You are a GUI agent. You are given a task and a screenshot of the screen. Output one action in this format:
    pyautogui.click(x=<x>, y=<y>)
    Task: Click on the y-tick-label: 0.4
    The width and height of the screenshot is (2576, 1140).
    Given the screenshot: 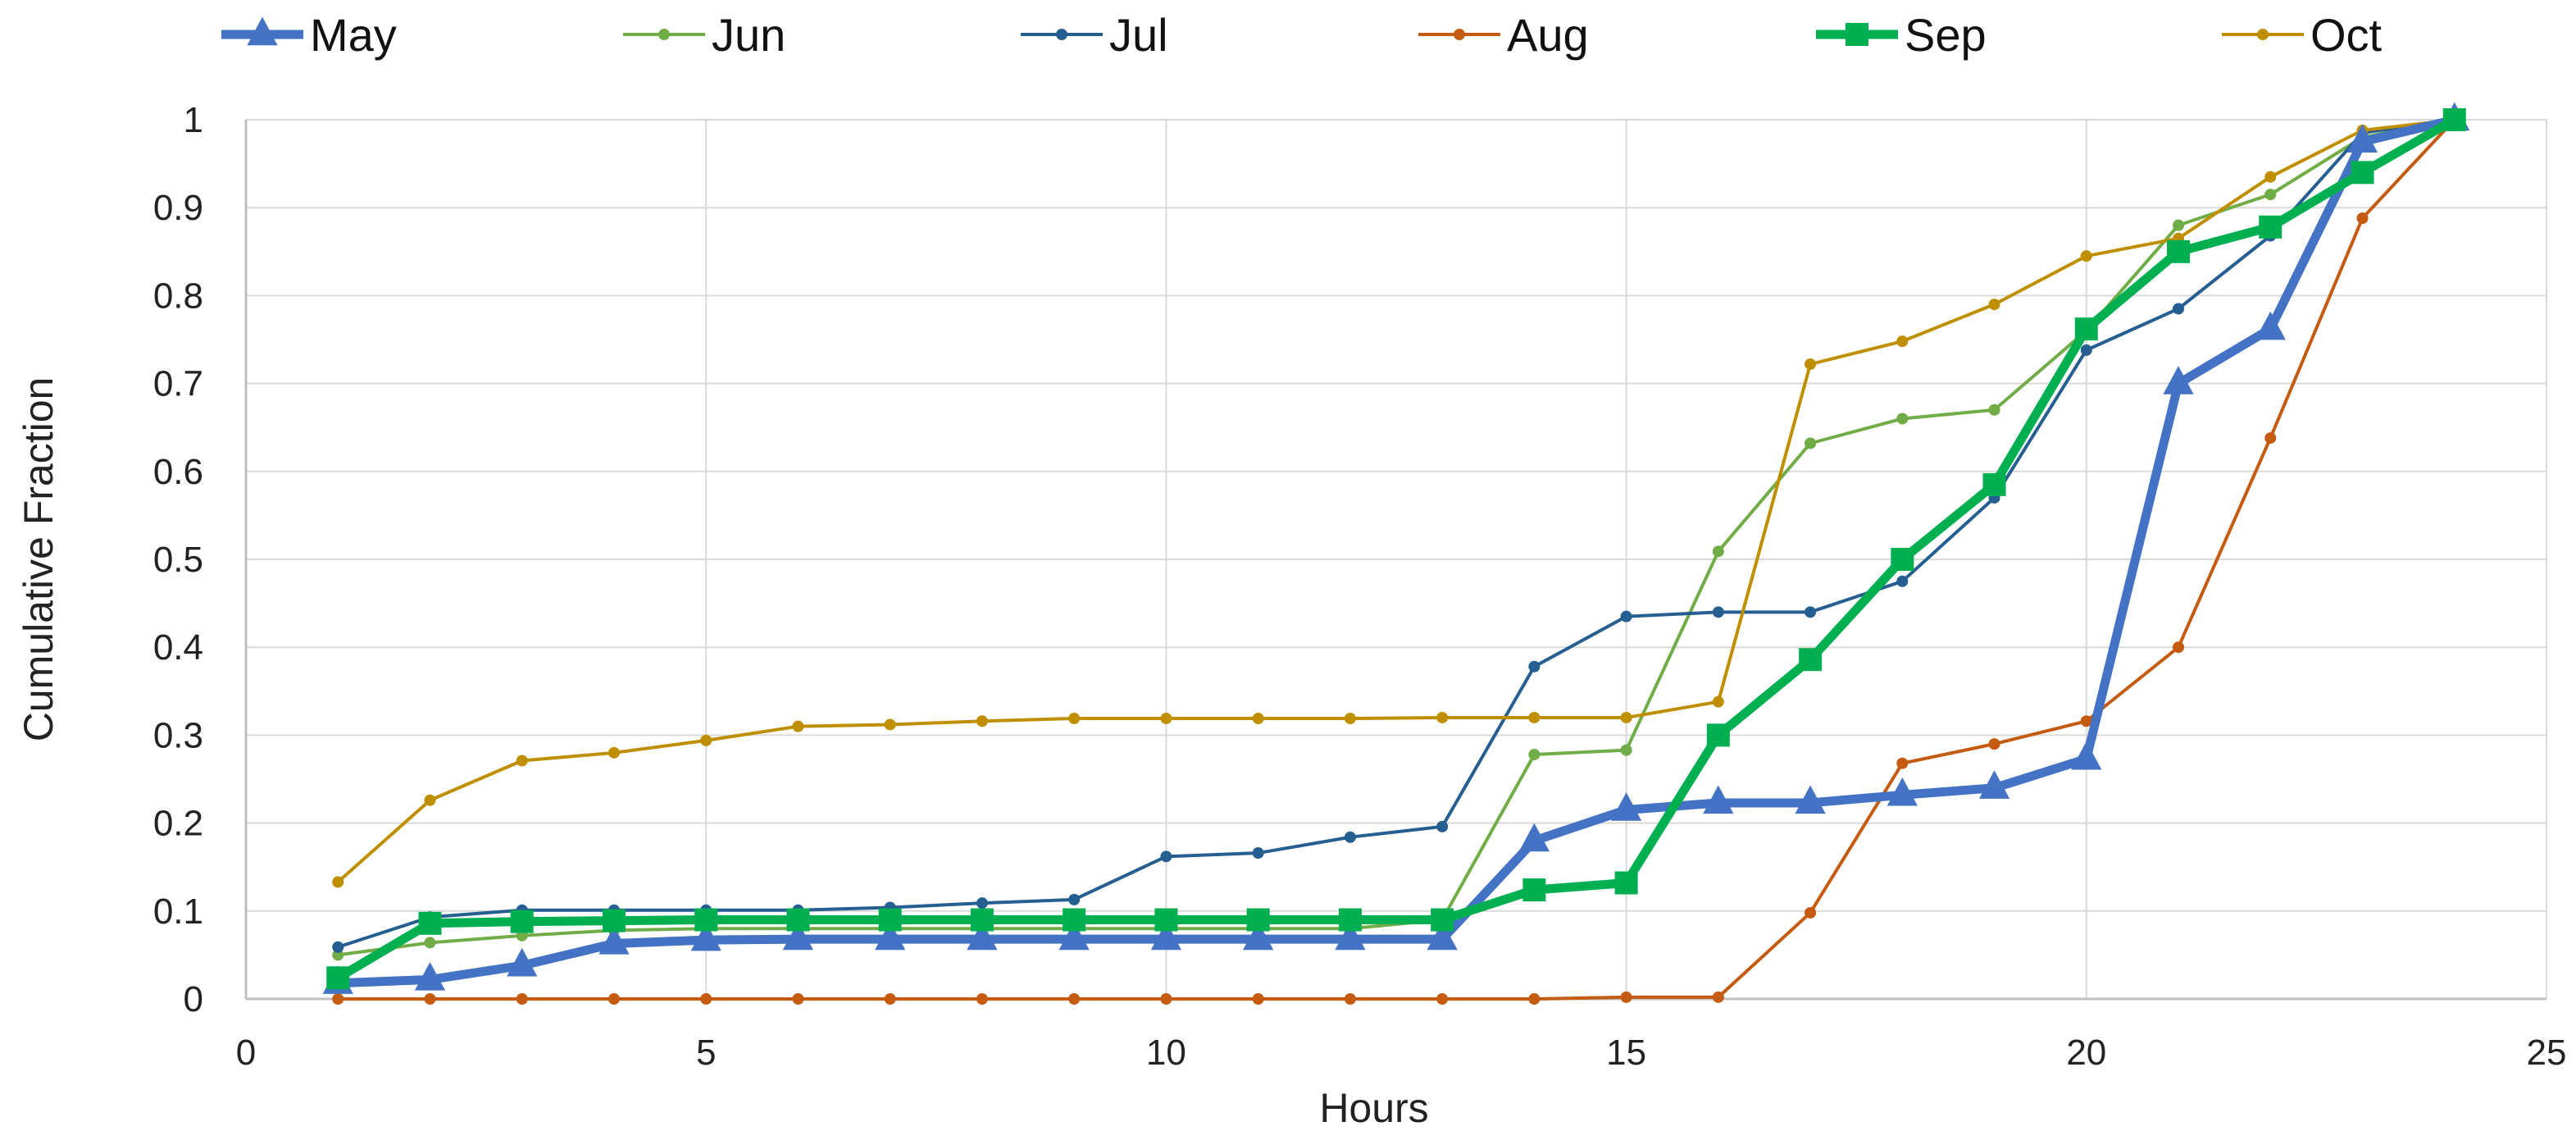 What is the action you would take?
    pyautogui.click(x=178, y=648)
    